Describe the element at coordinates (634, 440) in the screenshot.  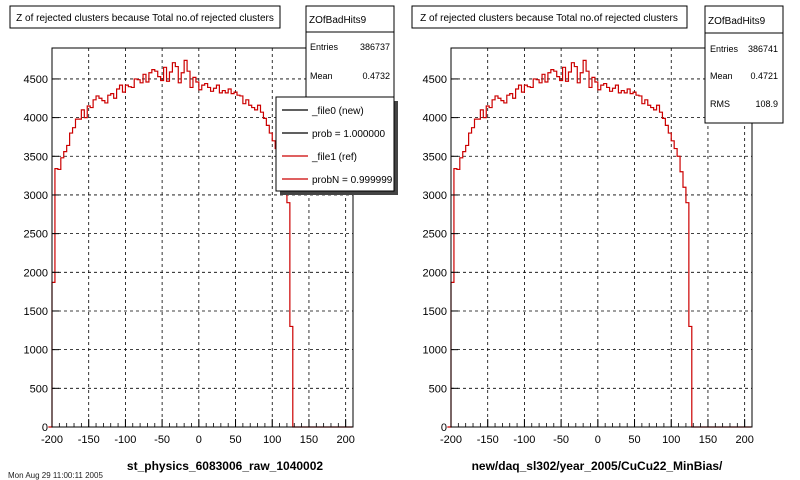
I see `right-x-tick-label-50: 50` at that location.